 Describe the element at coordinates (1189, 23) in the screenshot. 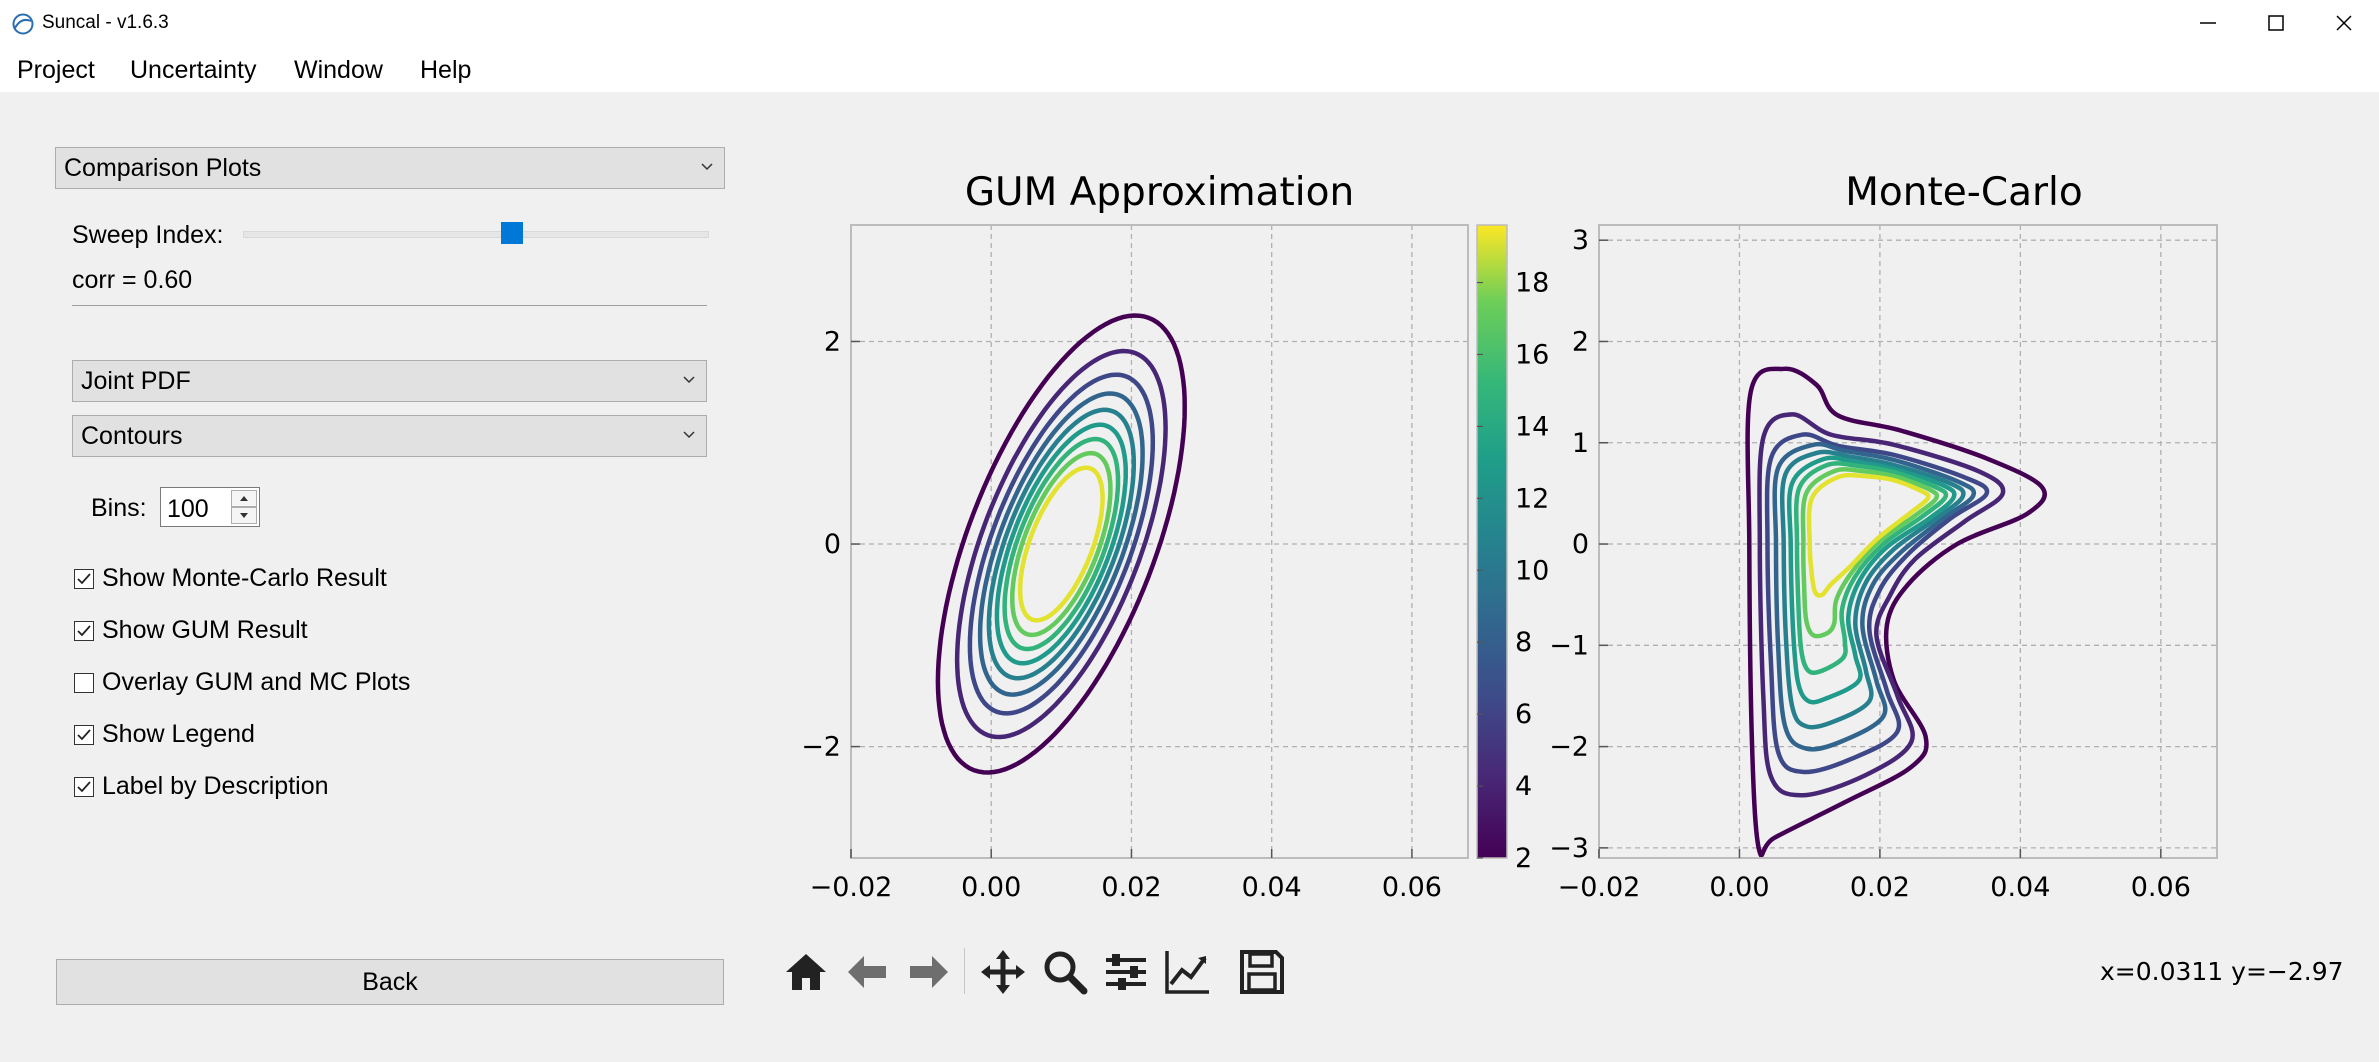

I see `title-bar: Suncal - v1.6.3` at that location.